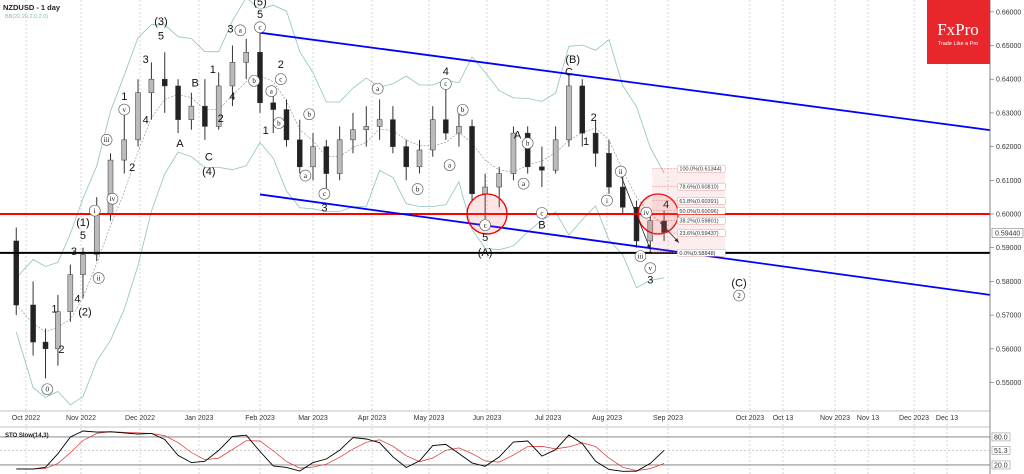 The width and height of the screenshot is (1024, 474). I want to click on fib-label-box, so click(701, 211).